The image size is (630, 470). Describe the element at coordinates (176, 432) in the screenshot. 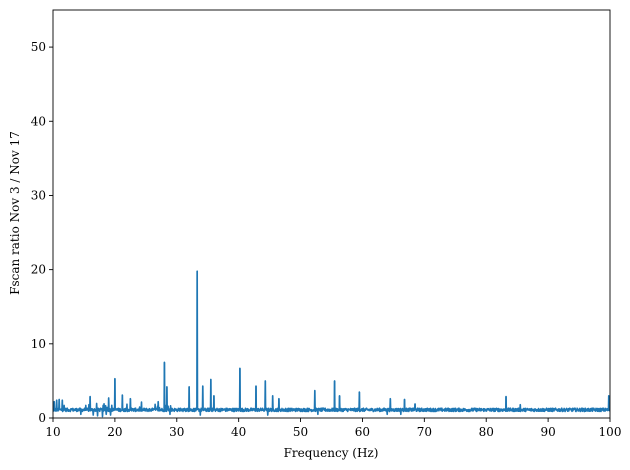

I see `x-tick-label: 30` at that location.